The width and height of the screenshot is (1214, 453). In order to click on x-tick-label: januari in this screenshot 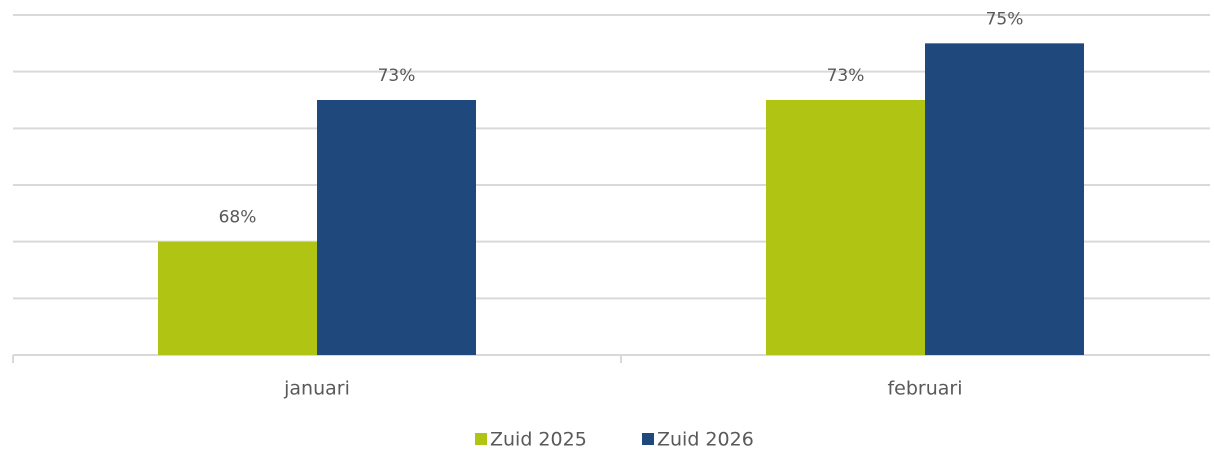, I will do `click(316, 389)`.